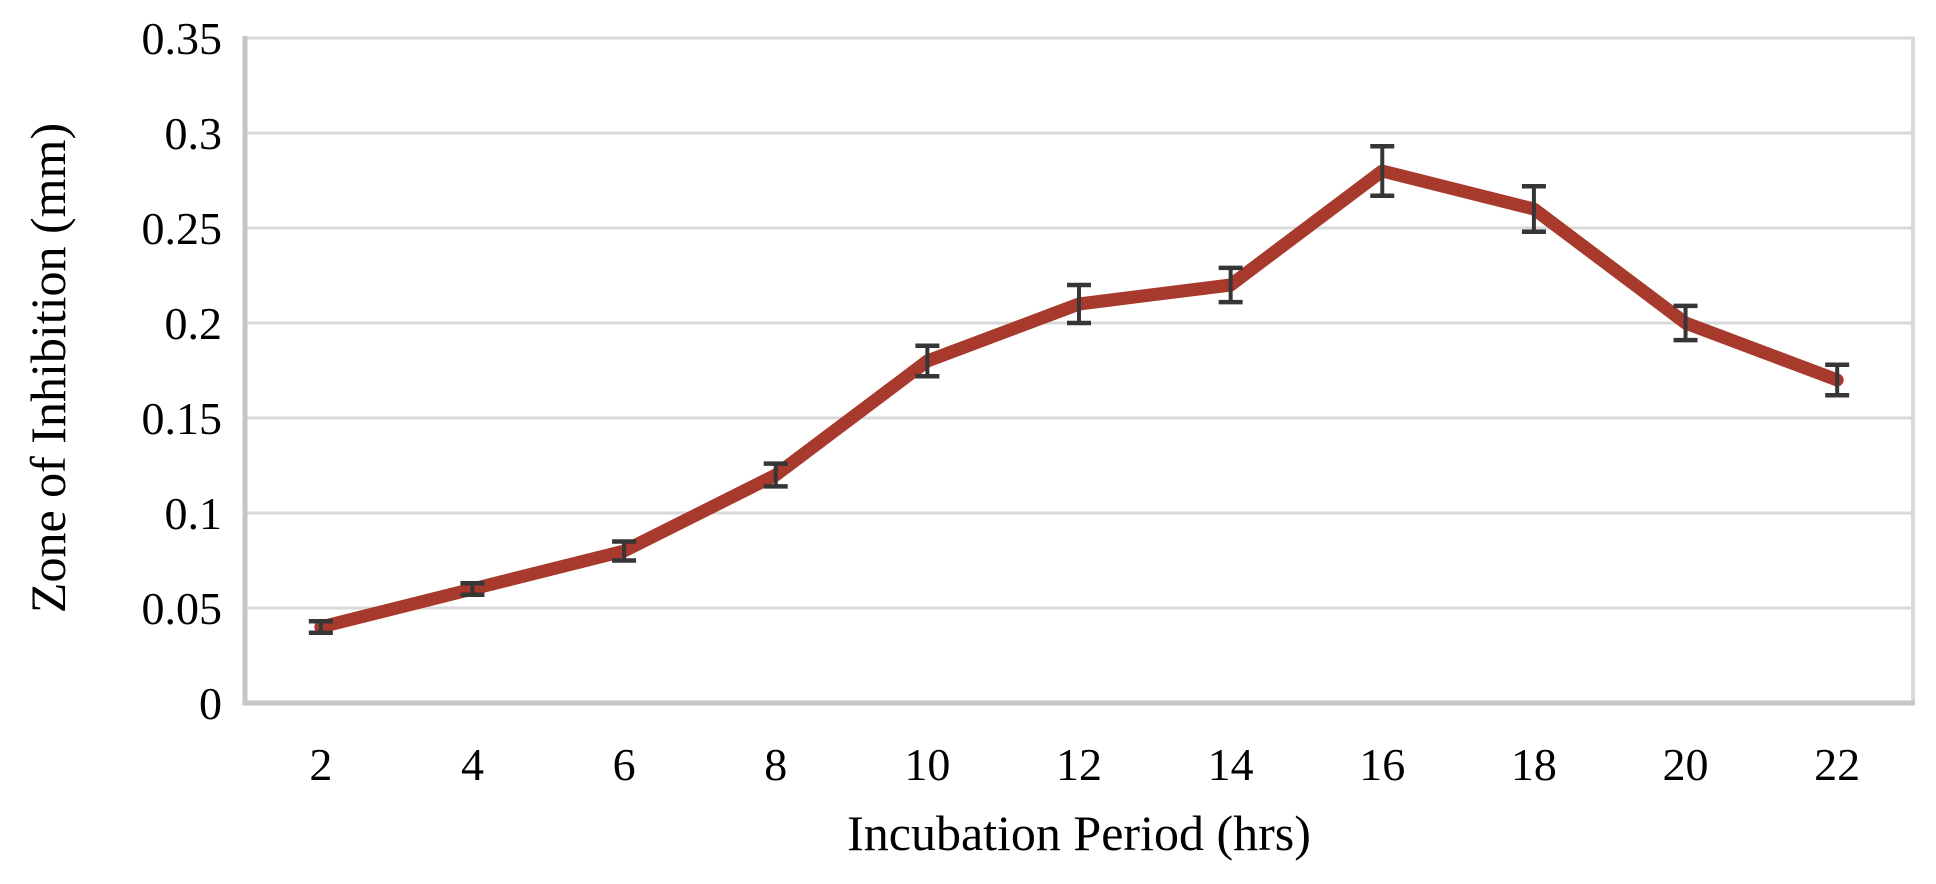 The image size is (1936, 884). I want to click on y-tick-label: 0.2, so click(194, 323).